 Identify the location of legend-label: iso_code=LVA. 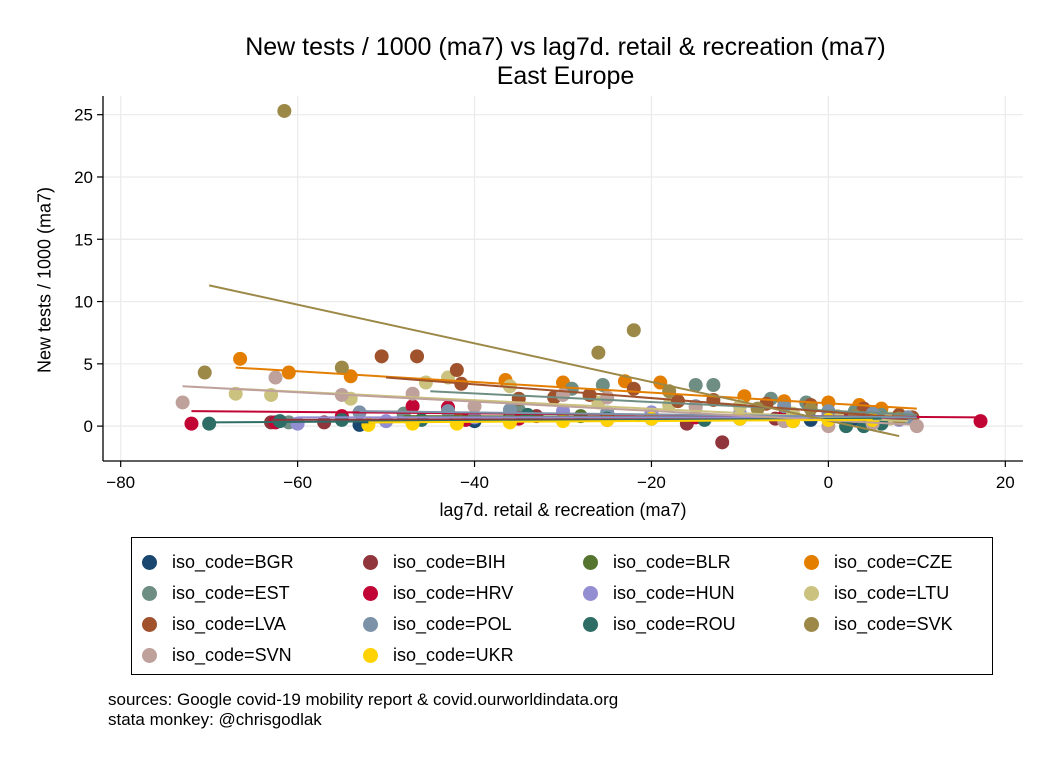
(229, 624).